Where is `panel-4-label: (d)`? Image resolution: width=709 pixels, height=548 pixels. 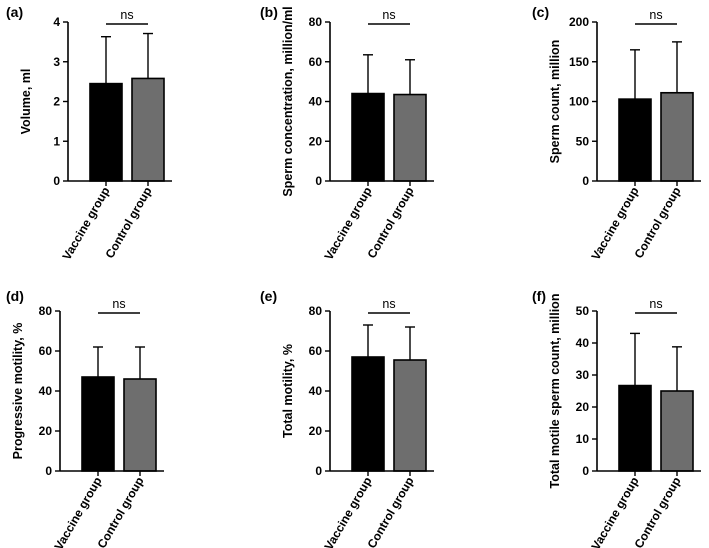 panel-4-label: (d) is located at coordinates (15, 296).